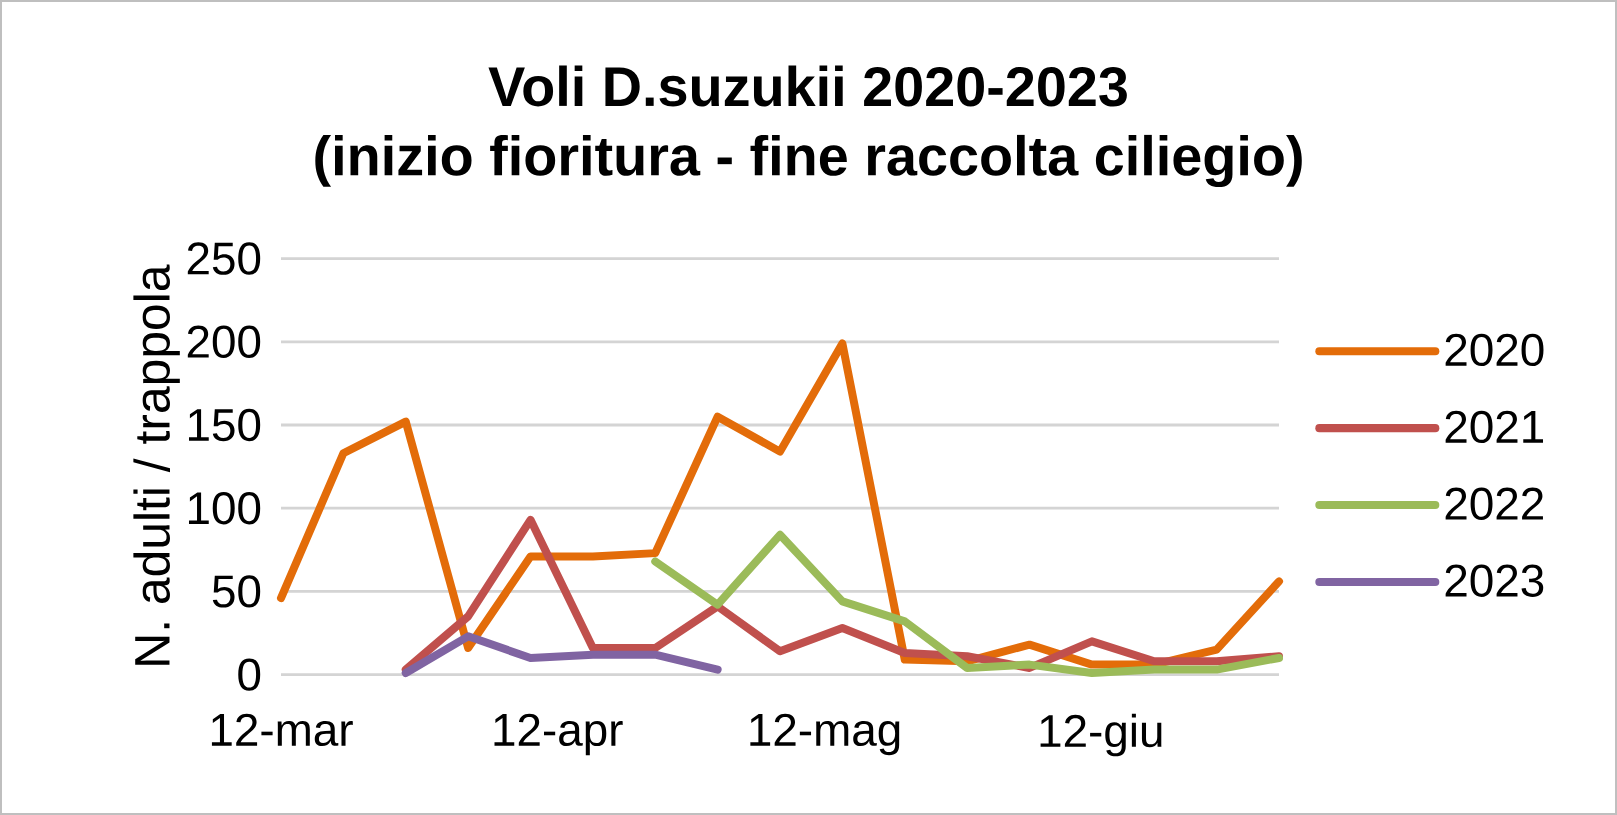 Image resolution: width=1617 pixels, height=815 pixels. I want to click on legend-label: 2021, so click(1494, 427).